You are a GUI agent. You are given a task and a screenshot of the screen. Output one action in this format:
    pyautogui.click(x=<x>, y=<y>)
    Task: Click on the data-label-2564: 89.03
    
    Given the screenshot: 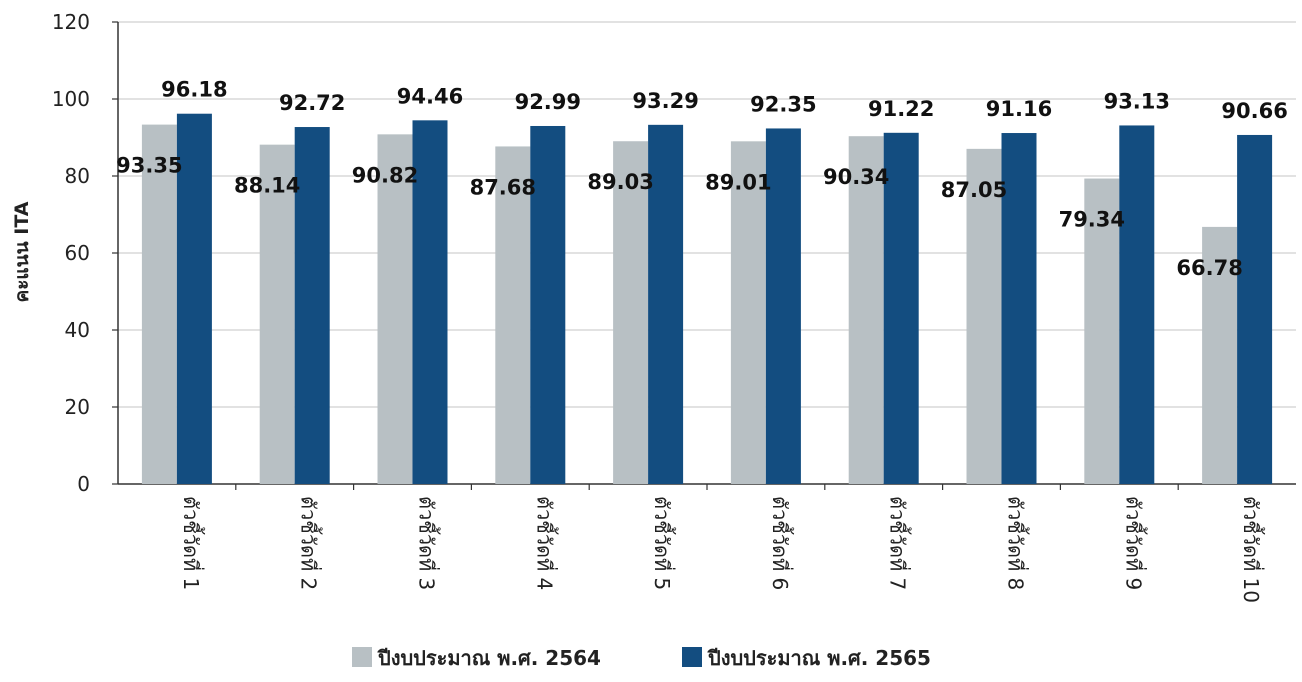 What is the action you would take?
    pyautogui.click(x=620, y=182)
    